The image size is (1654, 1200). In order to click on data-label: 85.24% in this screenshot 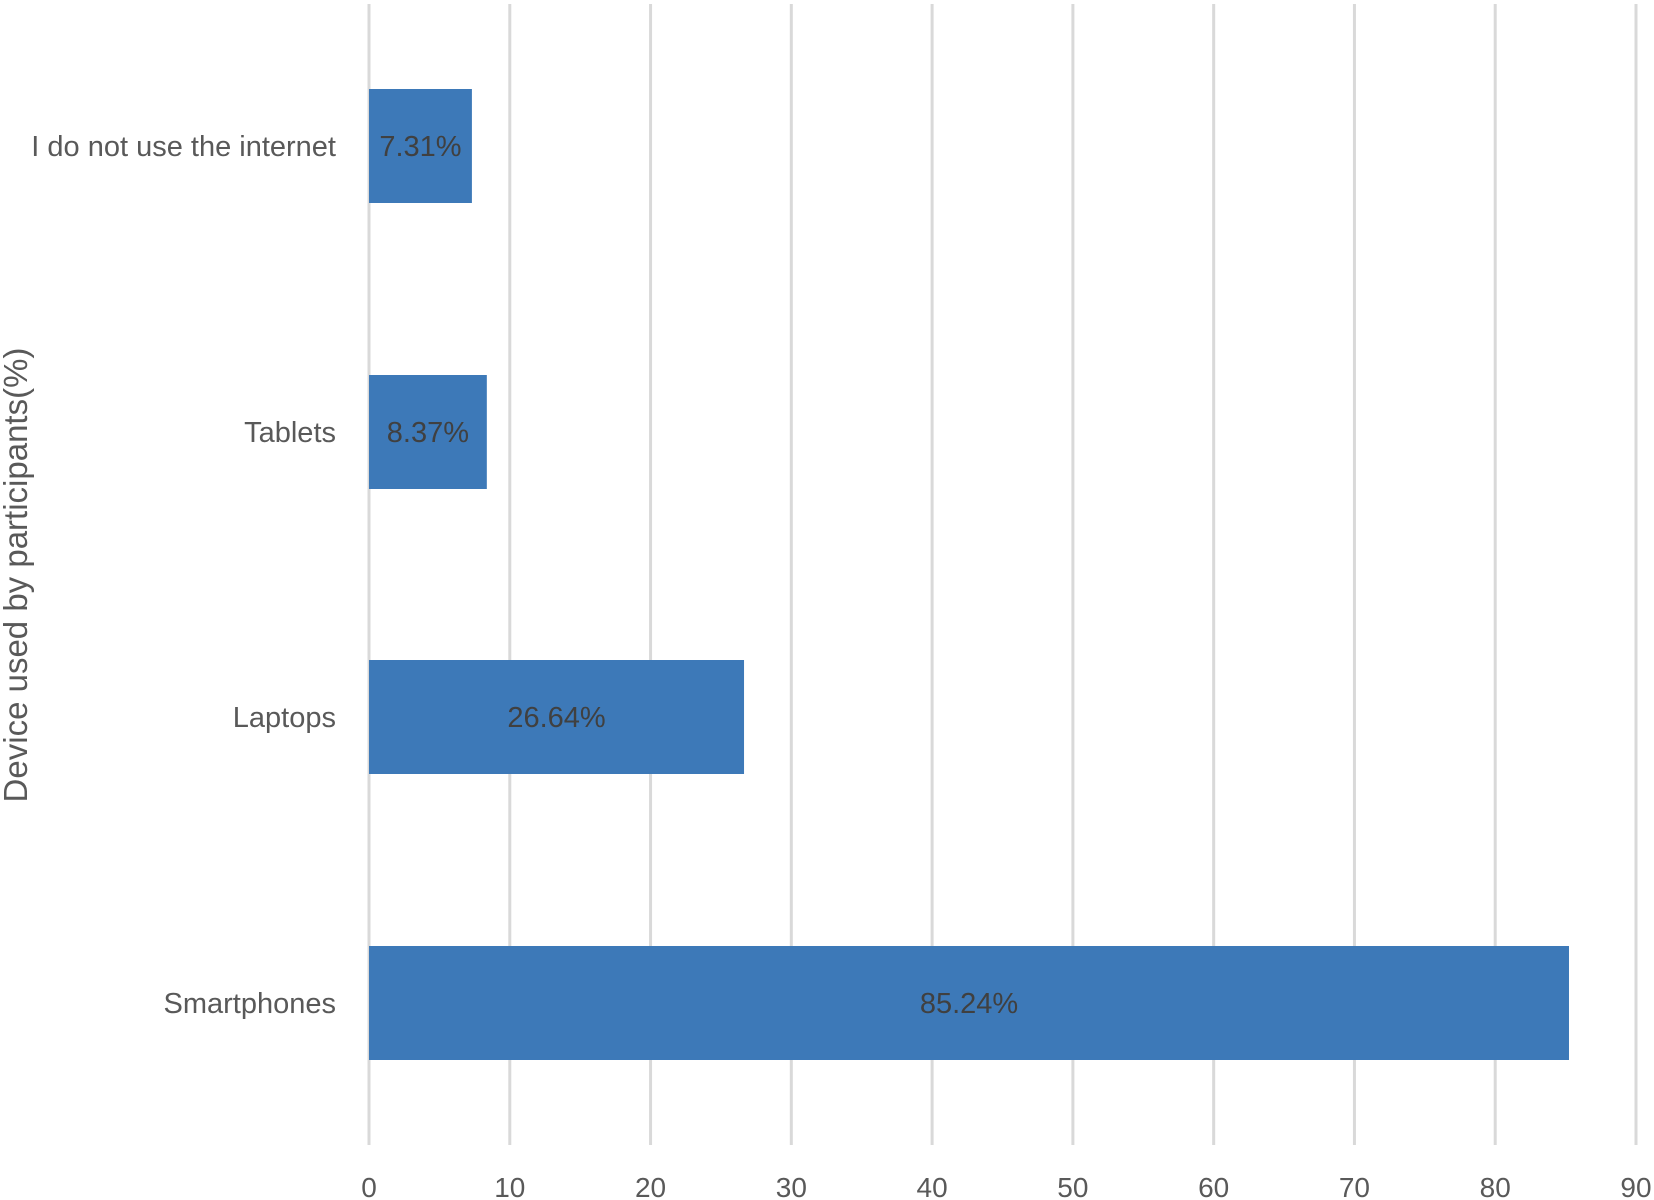, I will do `click(969, 1004)`.